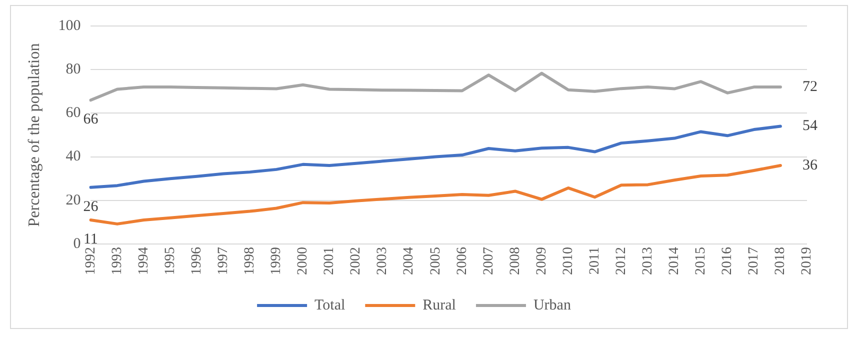 The image size is (858, 338). What do you see at coordinates (34, 135) in the screenshot?
I see `y-axis-title: Percentage of the population` at bounding box center [34, 135].